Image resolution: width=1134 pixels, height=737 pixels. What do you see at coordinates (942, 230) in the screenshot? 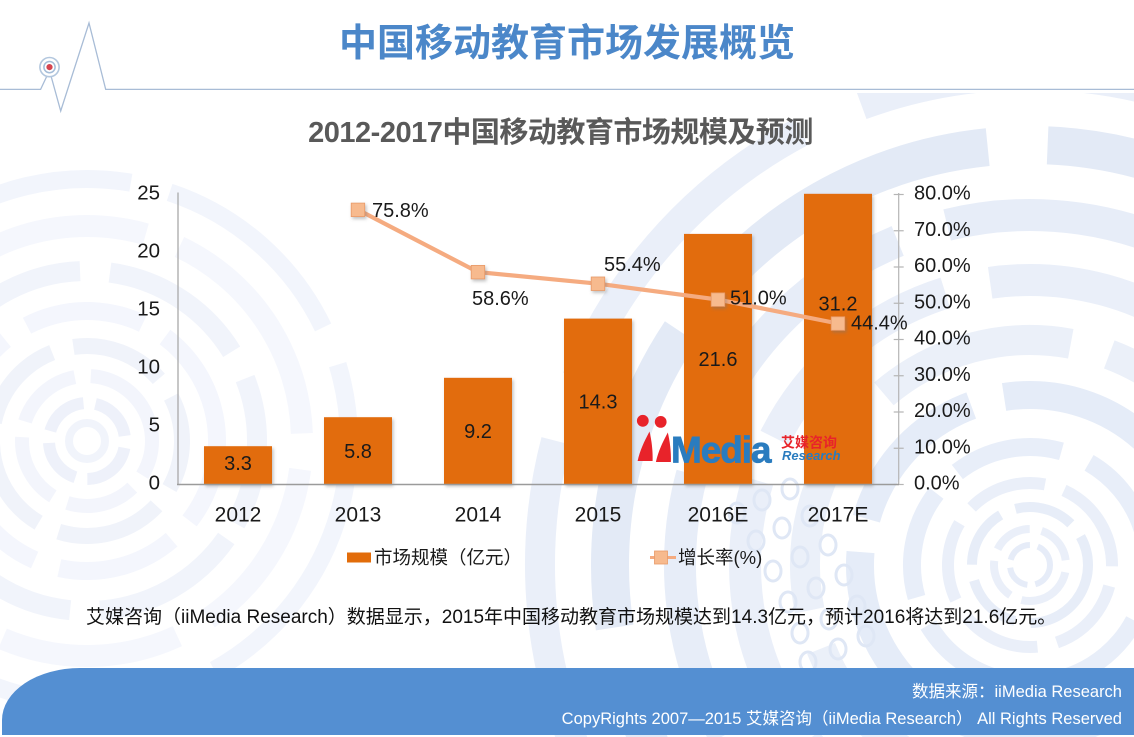
I see `svg-text: 70.0%` at bounding box center [942, 230].